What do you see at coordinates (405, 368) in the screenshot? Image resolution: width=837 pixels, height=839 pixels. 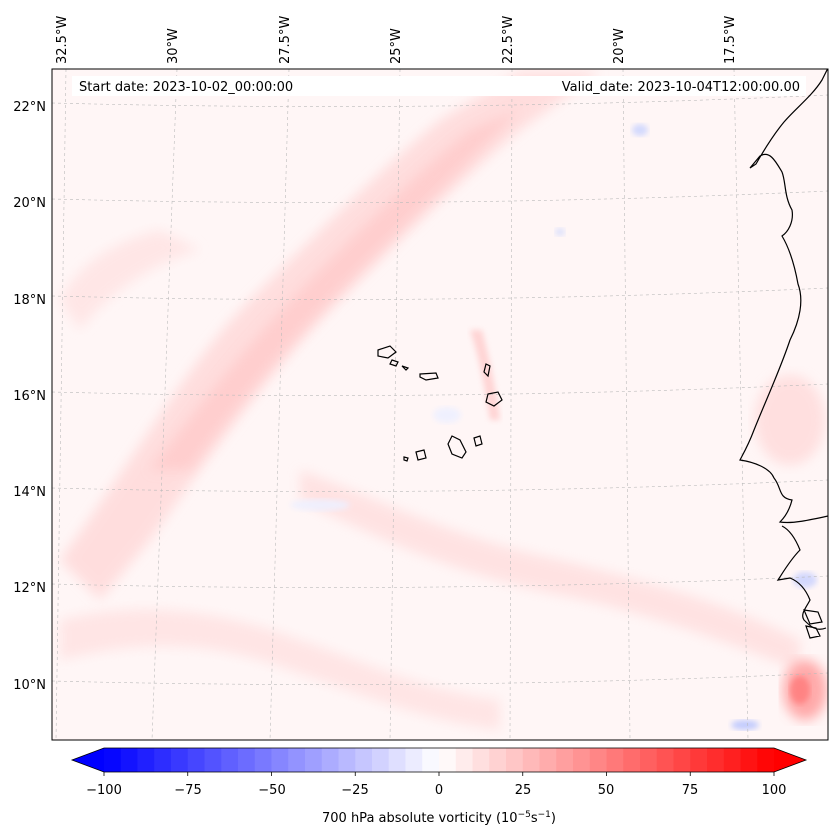 I see `island-santa-luzia` at bounding box center [405, 368].